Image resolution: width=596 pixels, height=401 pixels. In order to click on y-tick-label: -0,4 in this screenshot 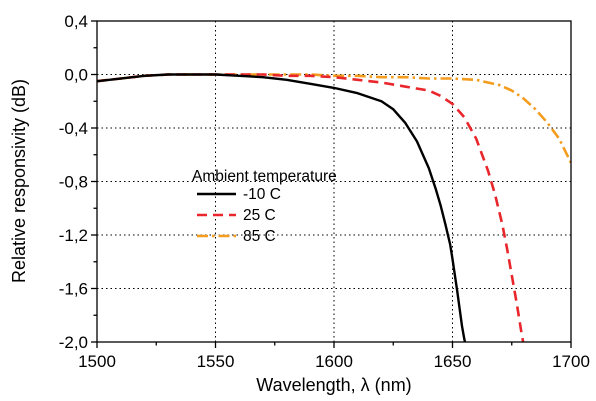, I will do `click(73, 128)`.